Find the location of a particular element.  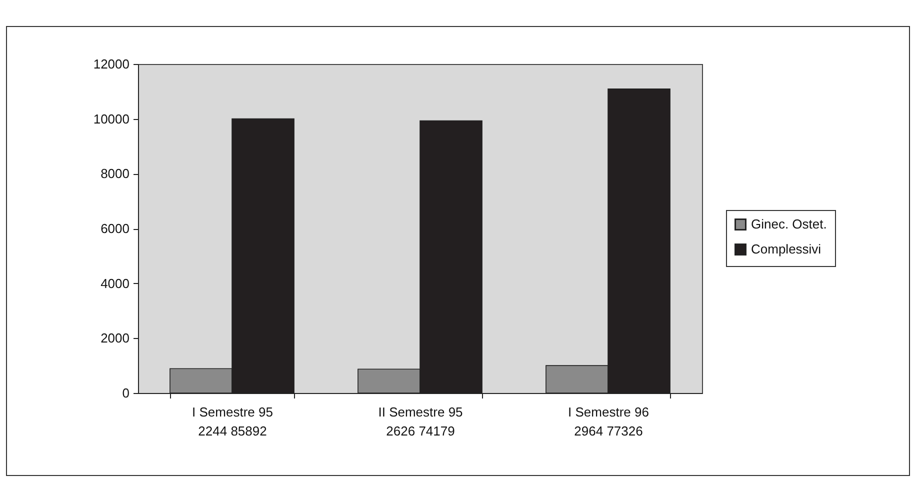

y-tick-label: 0 is located at coordinates (126, 393).